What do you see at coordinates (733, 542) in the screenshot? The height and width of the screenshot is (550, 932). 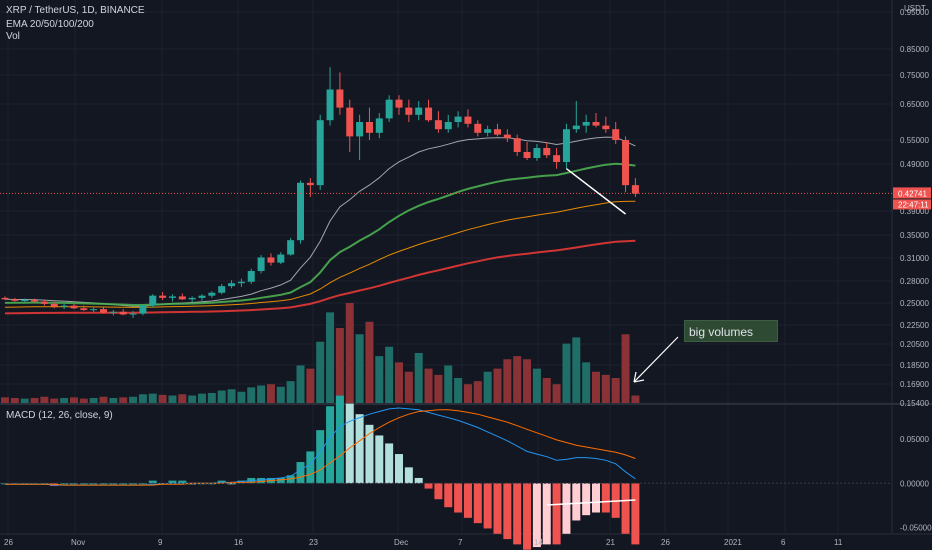 I see `time-tick-label: 2021` at bounding box center [733, 542].